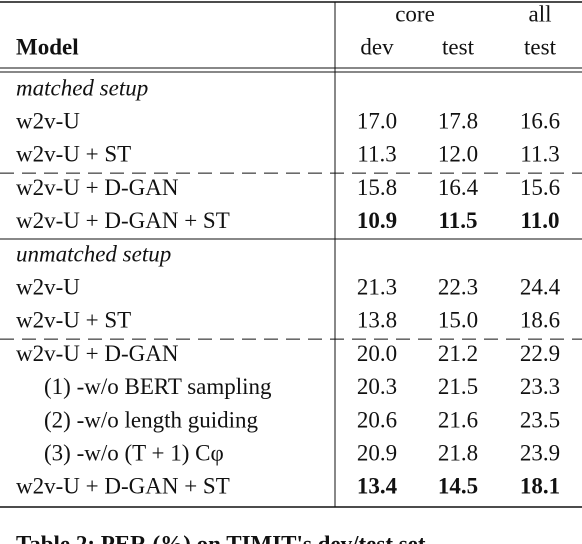  Describe the element at coordinates (82, 87) in the screenshot. I see `section-title: matched setup` at that location.